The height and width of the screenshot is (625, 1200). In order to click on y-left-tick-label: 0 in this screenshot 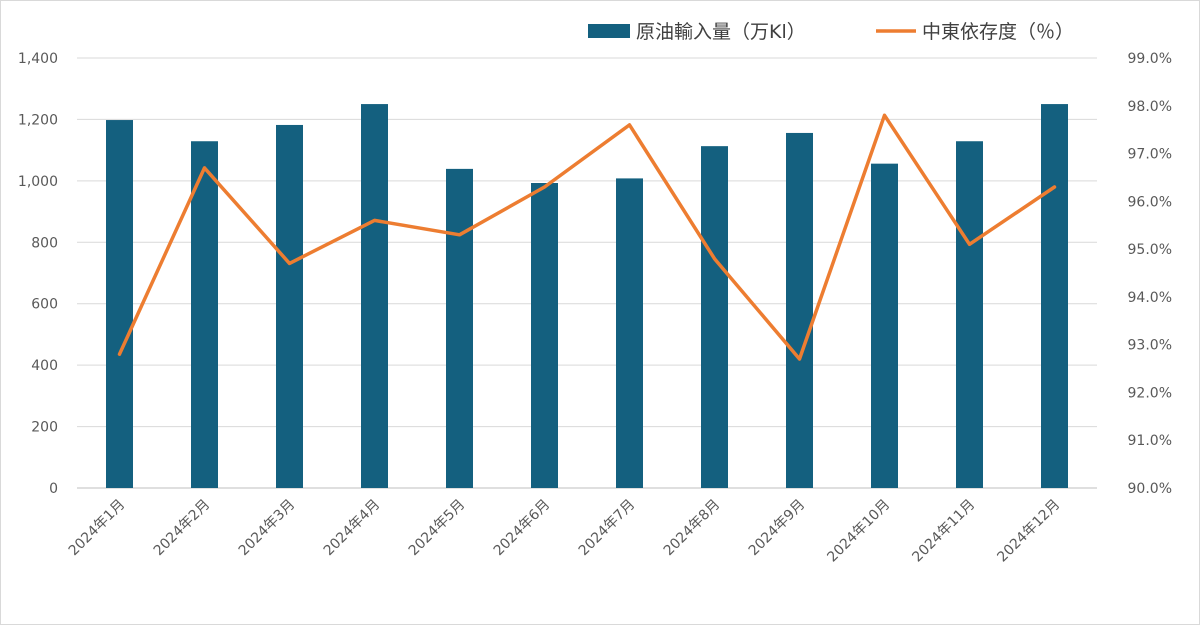, I will do `click(53, 489)`.